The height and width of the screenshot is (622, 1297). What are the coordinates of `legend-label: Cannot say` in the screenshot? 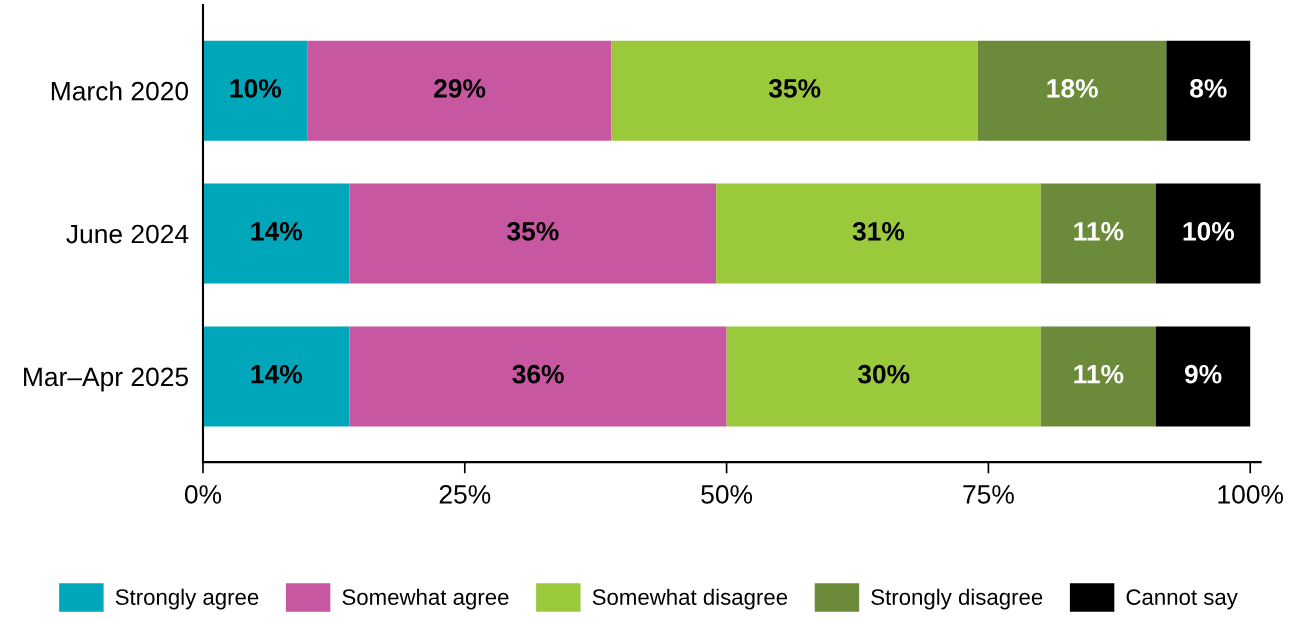 It's located at (1182, 599).